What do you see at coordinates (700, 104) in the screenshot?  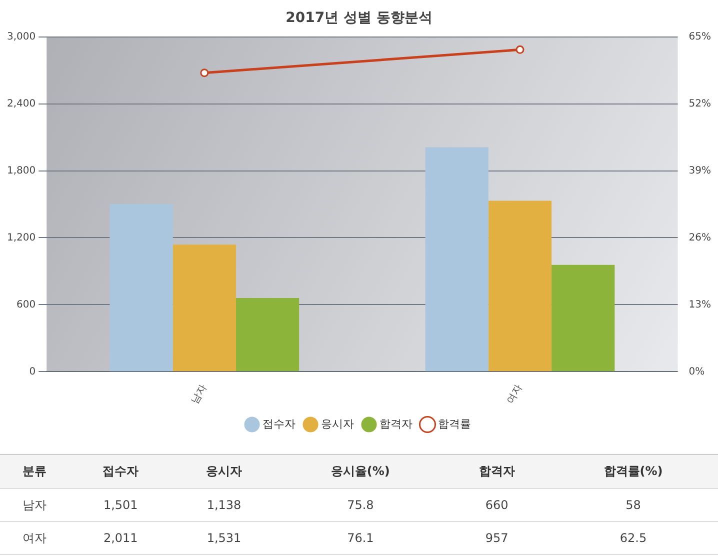 I see `y2-tick-label: 52%` at bounding box center [700, 104].